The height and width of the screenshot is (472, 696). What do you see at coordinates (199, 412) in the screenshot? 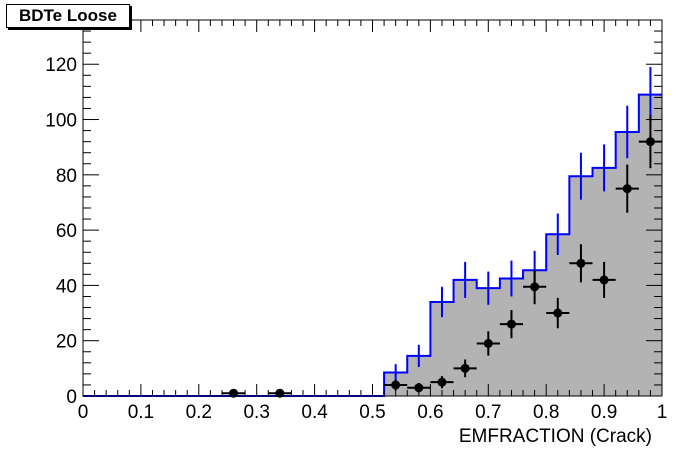
I see `x-tick-label: 0.2` at bounding box center [199, 412].